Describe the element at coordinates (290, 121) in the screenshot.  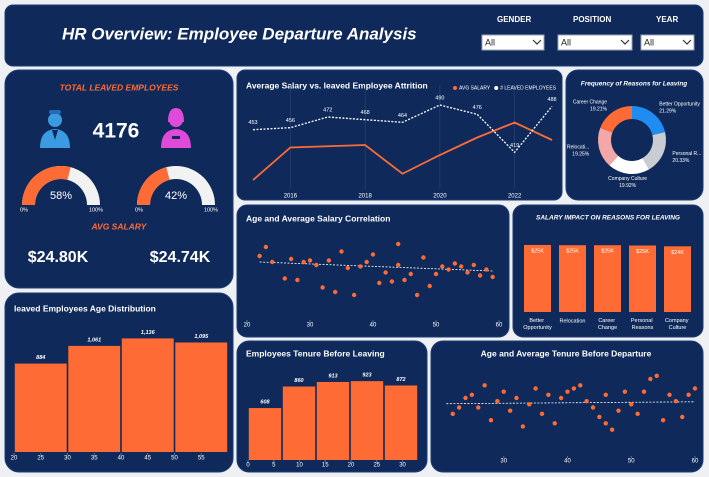
I see `data-label: 456` at that location.